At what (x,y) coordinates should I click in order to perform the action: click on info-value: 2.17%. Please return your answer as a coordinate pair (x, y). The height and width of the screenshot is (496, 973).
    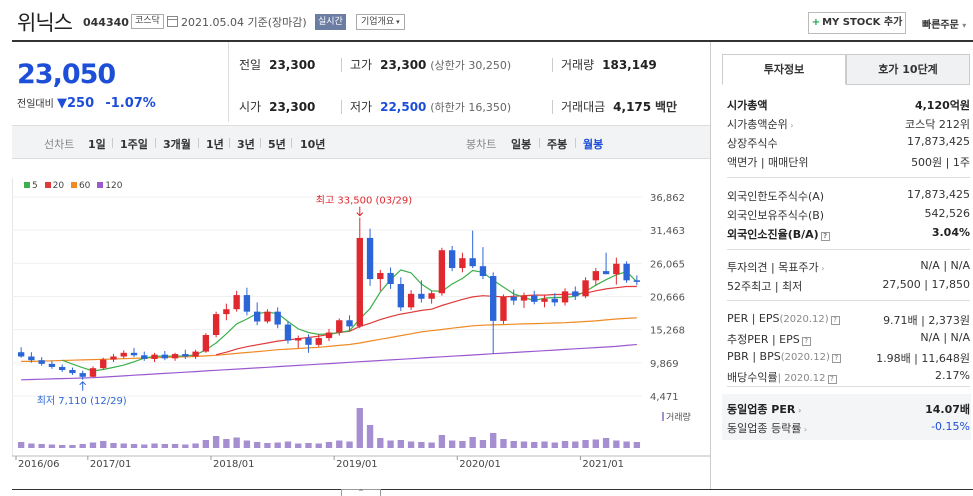
    Looking at the image, I should click on (952, 375).